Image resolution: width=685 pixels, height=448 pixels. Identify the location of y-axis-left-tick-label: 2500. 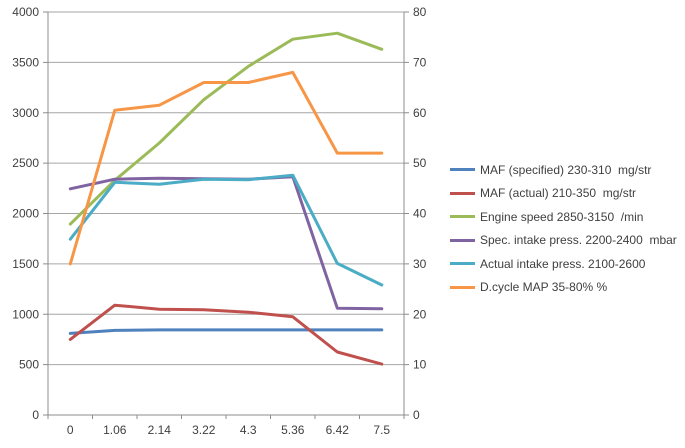
(25, 163).